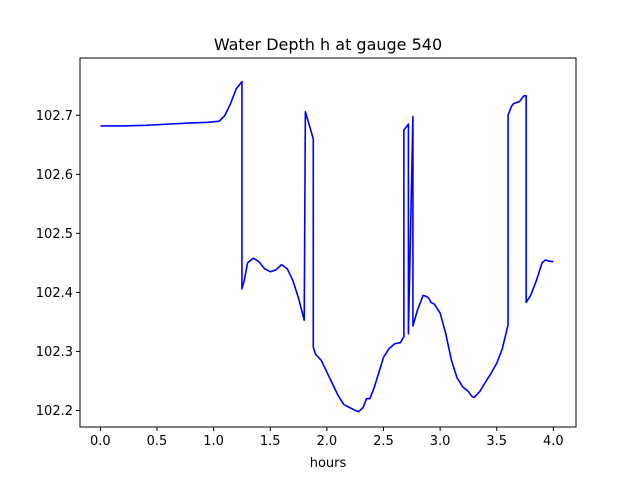 Image resolution: width=640 pixels, height=480 pixels. I want to click on x-tick-label: 0.0, so click(100, 441).